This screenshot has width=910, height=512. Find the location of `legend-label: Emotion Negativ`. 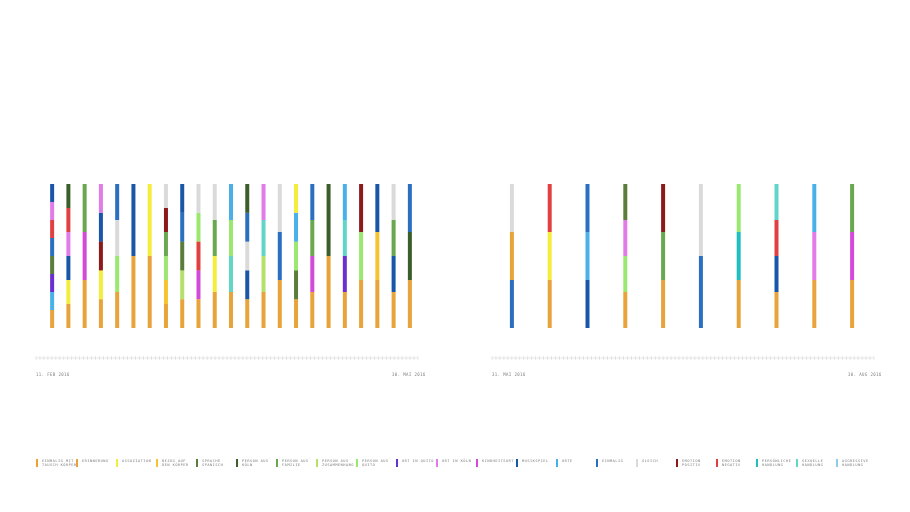

legend-label: Emotion Negativ is located at coordinates (731, 463).